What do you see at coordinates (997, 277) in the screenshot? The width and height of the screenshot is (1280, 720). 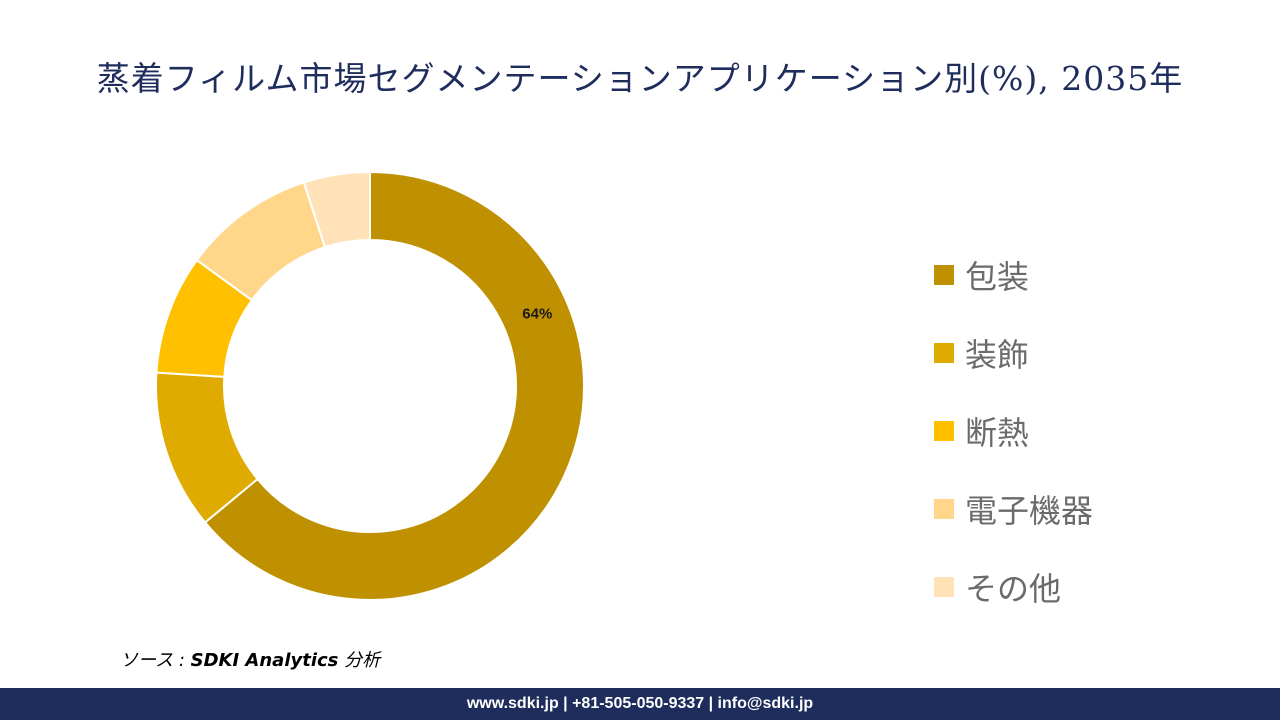 I see `legend-label-1: 包装` at bounding box center [997, 277].